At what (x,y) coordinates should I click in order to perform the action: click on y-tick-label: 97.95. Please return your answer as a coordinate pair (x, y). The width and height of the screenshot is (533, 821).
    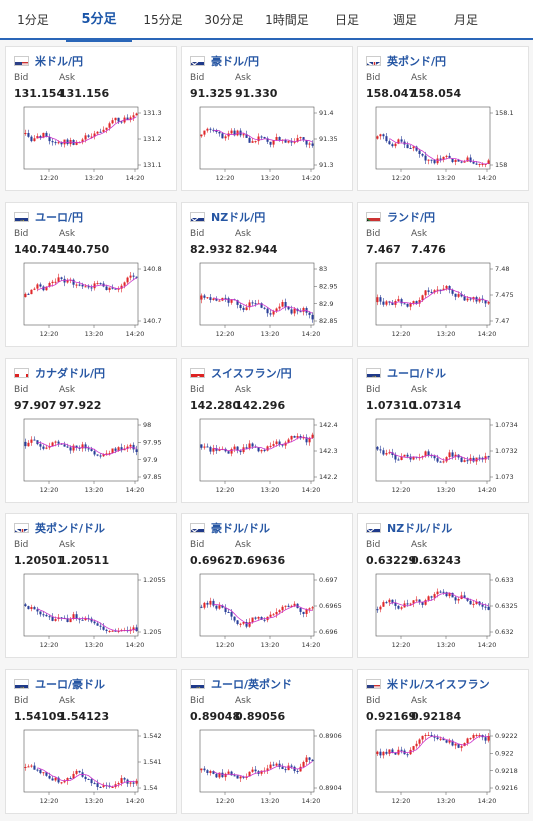
    Looking at the image, I should click on (152, 443).